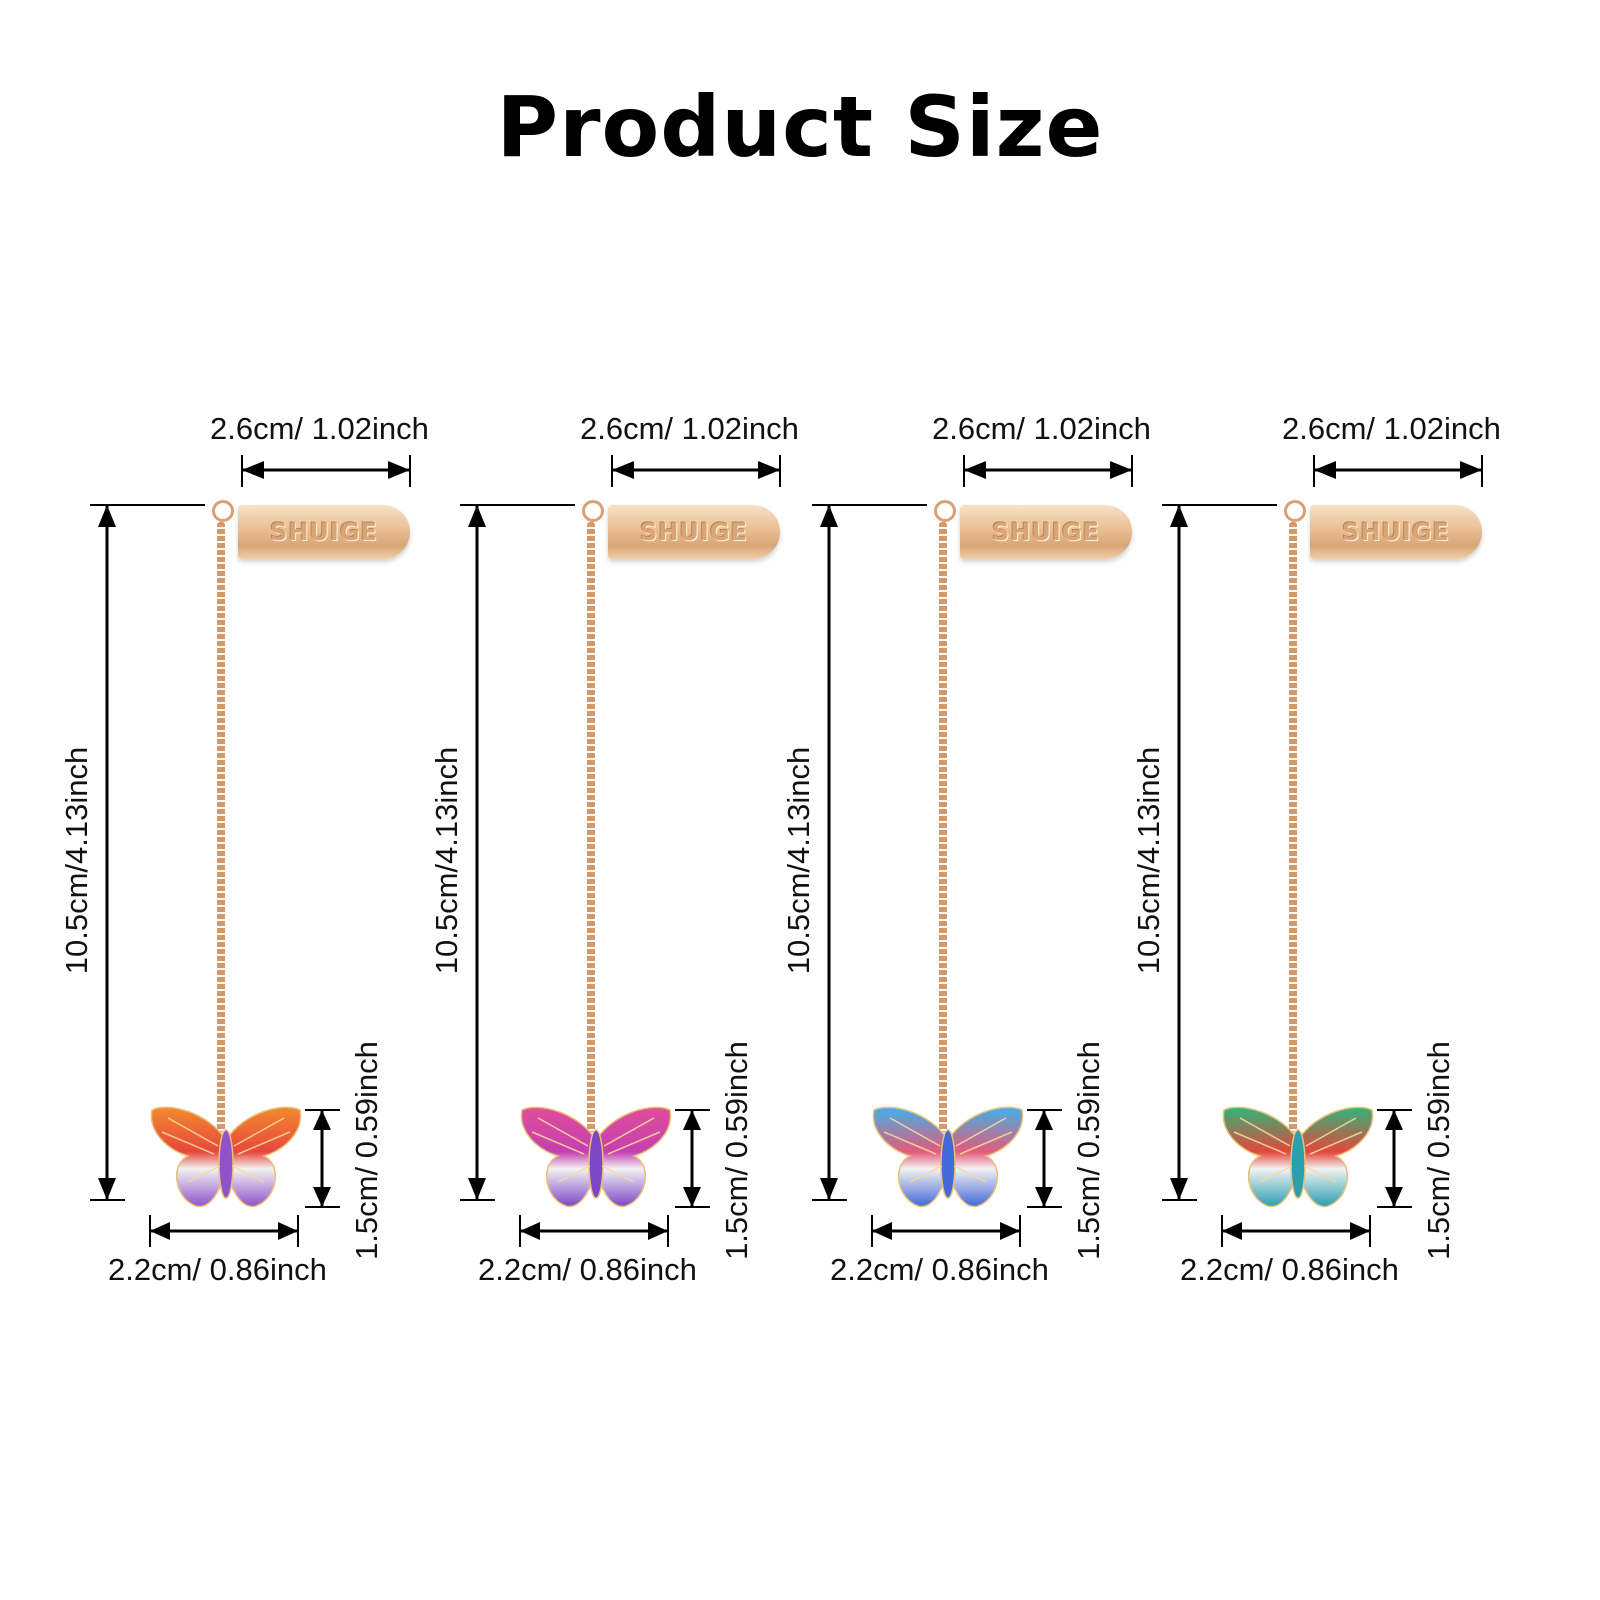  What do you see at coordinates (800, 127) in the screenshot?
I see `page-title: Product Size` at bounding box center [800, 127].